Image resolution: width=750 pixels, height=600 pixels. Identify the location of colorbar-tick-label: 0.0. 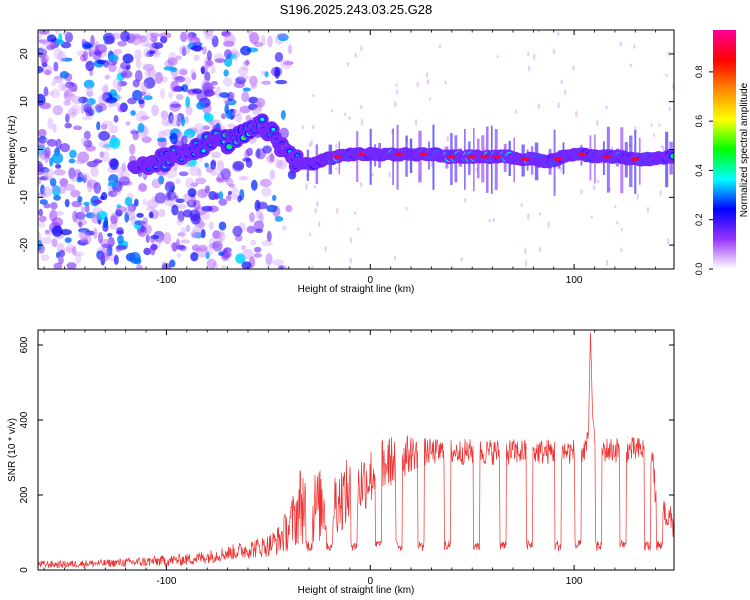
(699, 269).